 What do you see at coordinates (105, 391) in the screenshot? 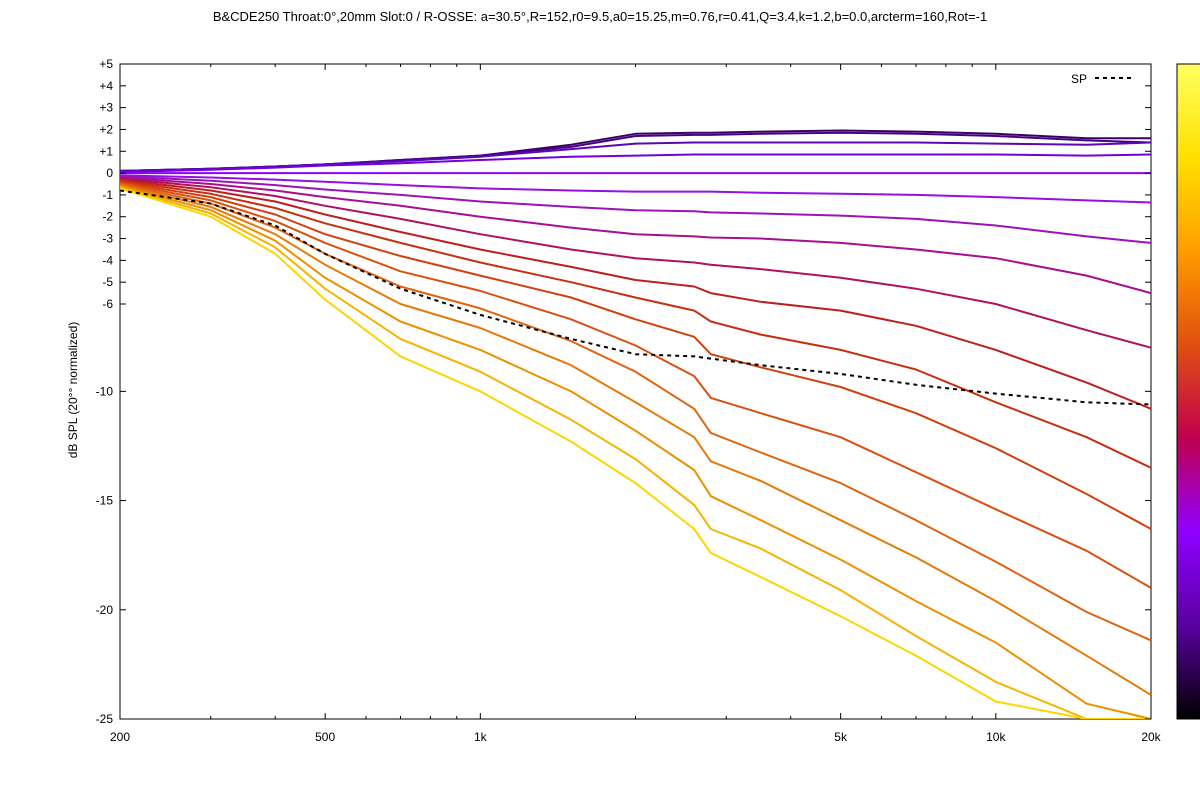
I see `y-tick-label: -10` at bounding box center [105, 391].